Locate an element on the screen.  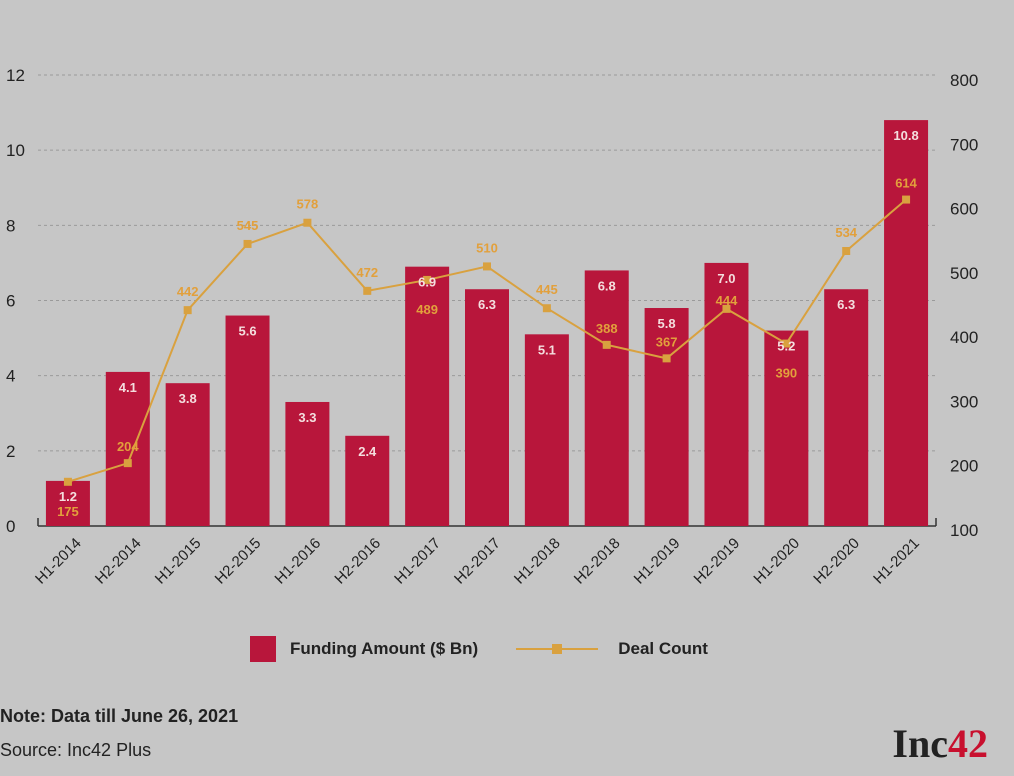
deal-count-value-label: 445 is located at coordinates (547, 289).